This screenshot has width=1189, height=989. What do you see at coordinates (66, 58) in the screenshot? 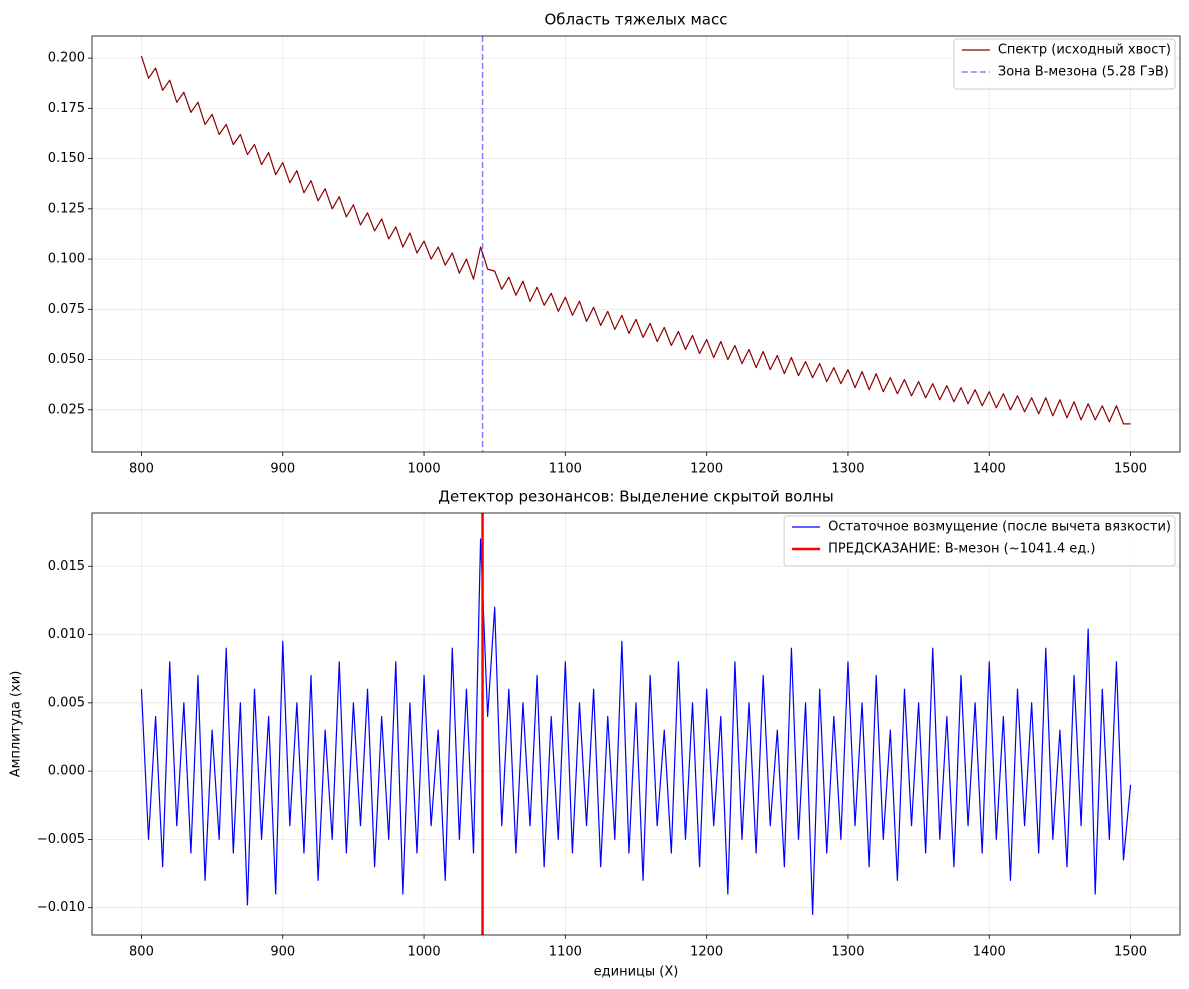
I see `y-tick-label: 0.200` at bounding box center [66, 58].